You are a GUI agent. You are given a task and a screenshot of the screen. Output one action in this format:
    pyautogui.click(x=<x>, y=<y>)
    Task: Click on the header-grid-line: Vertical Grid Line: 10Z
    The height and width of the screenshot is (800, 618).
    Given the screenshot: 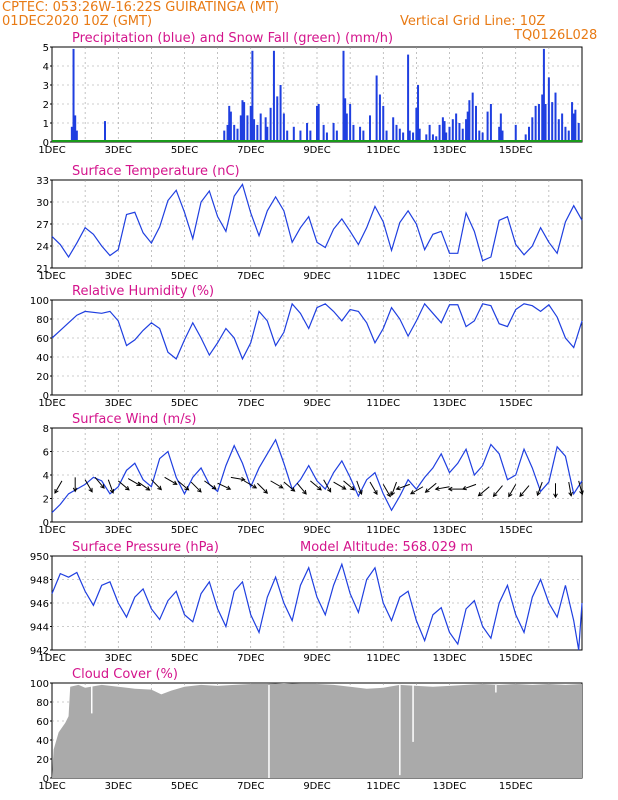 What is the action you would take?
    pyautogui.click(x=473, y=21)
    